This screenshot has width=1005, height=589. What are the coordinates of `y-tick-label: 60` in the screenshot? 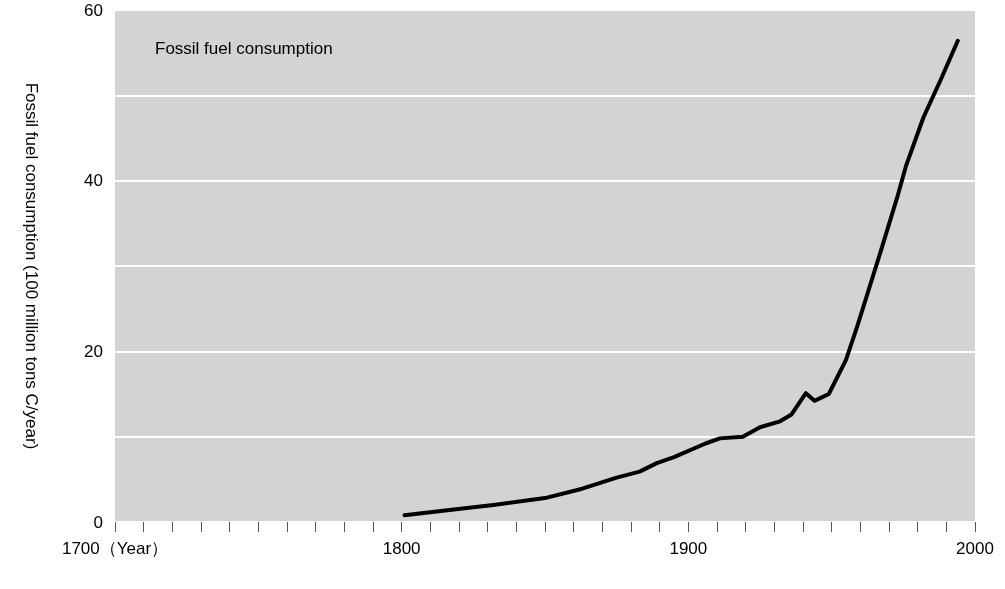 It's located at (93, 10).